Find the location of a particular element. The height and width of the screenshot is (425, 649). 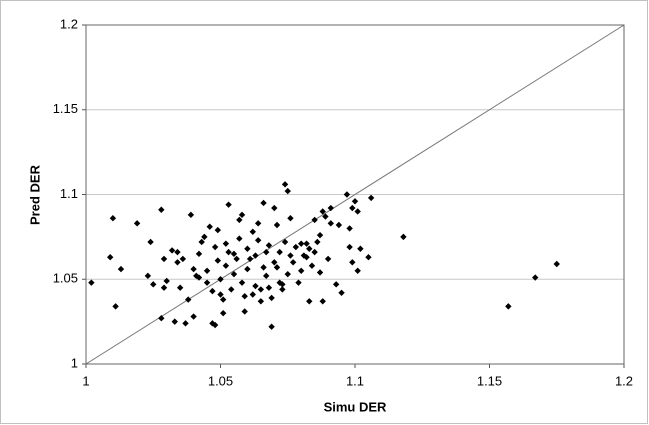

x-axis-title: Simu DER is located at coordinates (355, 406).